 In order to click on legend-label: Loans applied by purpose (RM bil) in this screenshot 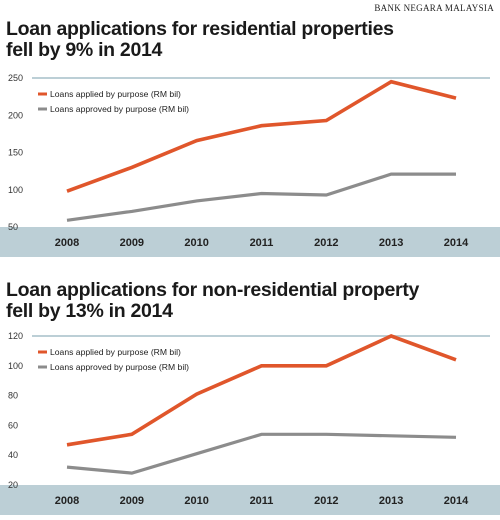, I will do `click(115, 352)`.